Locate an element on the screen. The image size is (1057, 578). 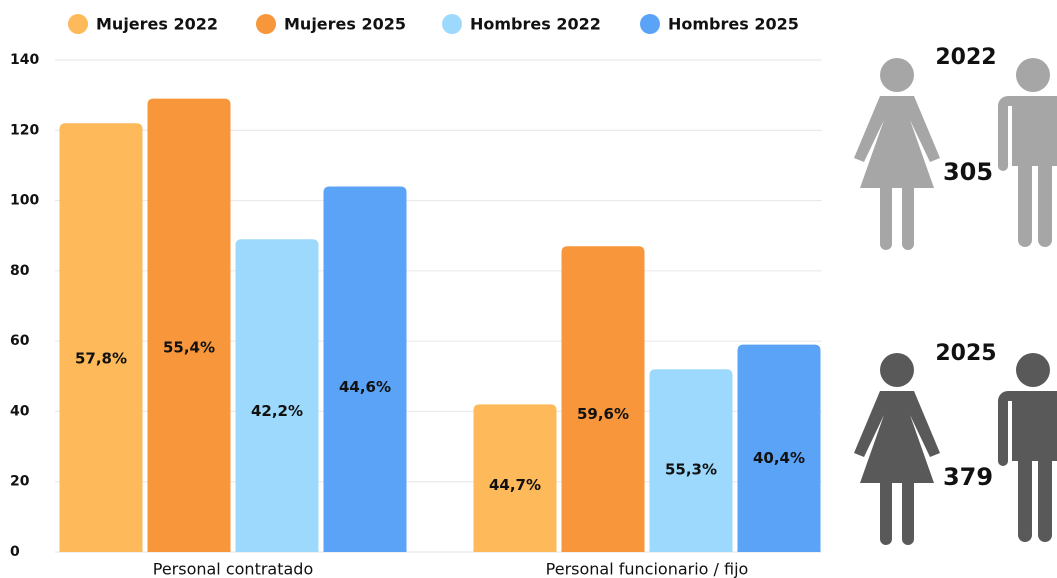
y-tick-label: 80 is located at coordinates (20, 271).